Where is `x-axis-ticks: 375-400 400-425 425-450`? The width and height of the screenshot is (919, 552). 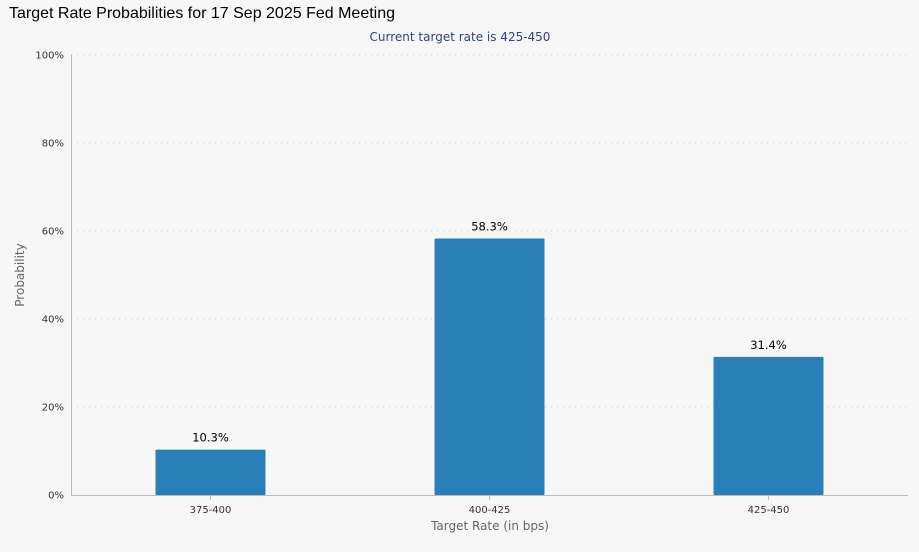 x-axis-ticks: 375-400 400-425 425-450 is located at coordinates (490, 505).